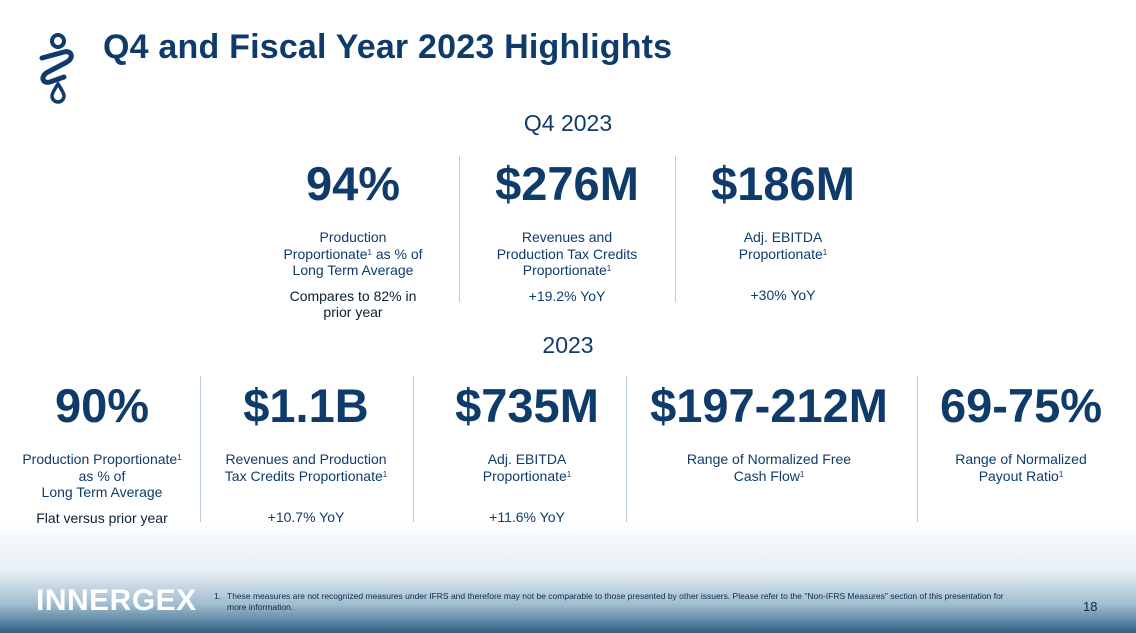  What do you see at coordinates (1021, 433) in the screenshot?
I see `fy-metric-payout-ratio: 69-75% Range of Normalized Payout Ratio1` at bounding box center [1021, 433].